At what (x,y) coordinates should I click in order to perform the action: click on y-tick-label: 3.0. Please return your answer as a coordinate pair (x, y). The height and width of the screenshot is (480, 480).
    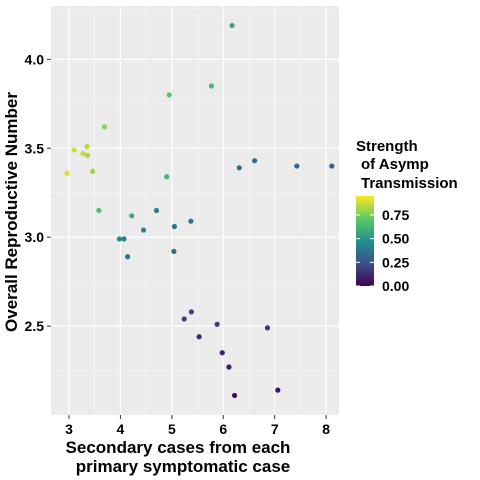
    Looking at the image, I should click on (35, 237).